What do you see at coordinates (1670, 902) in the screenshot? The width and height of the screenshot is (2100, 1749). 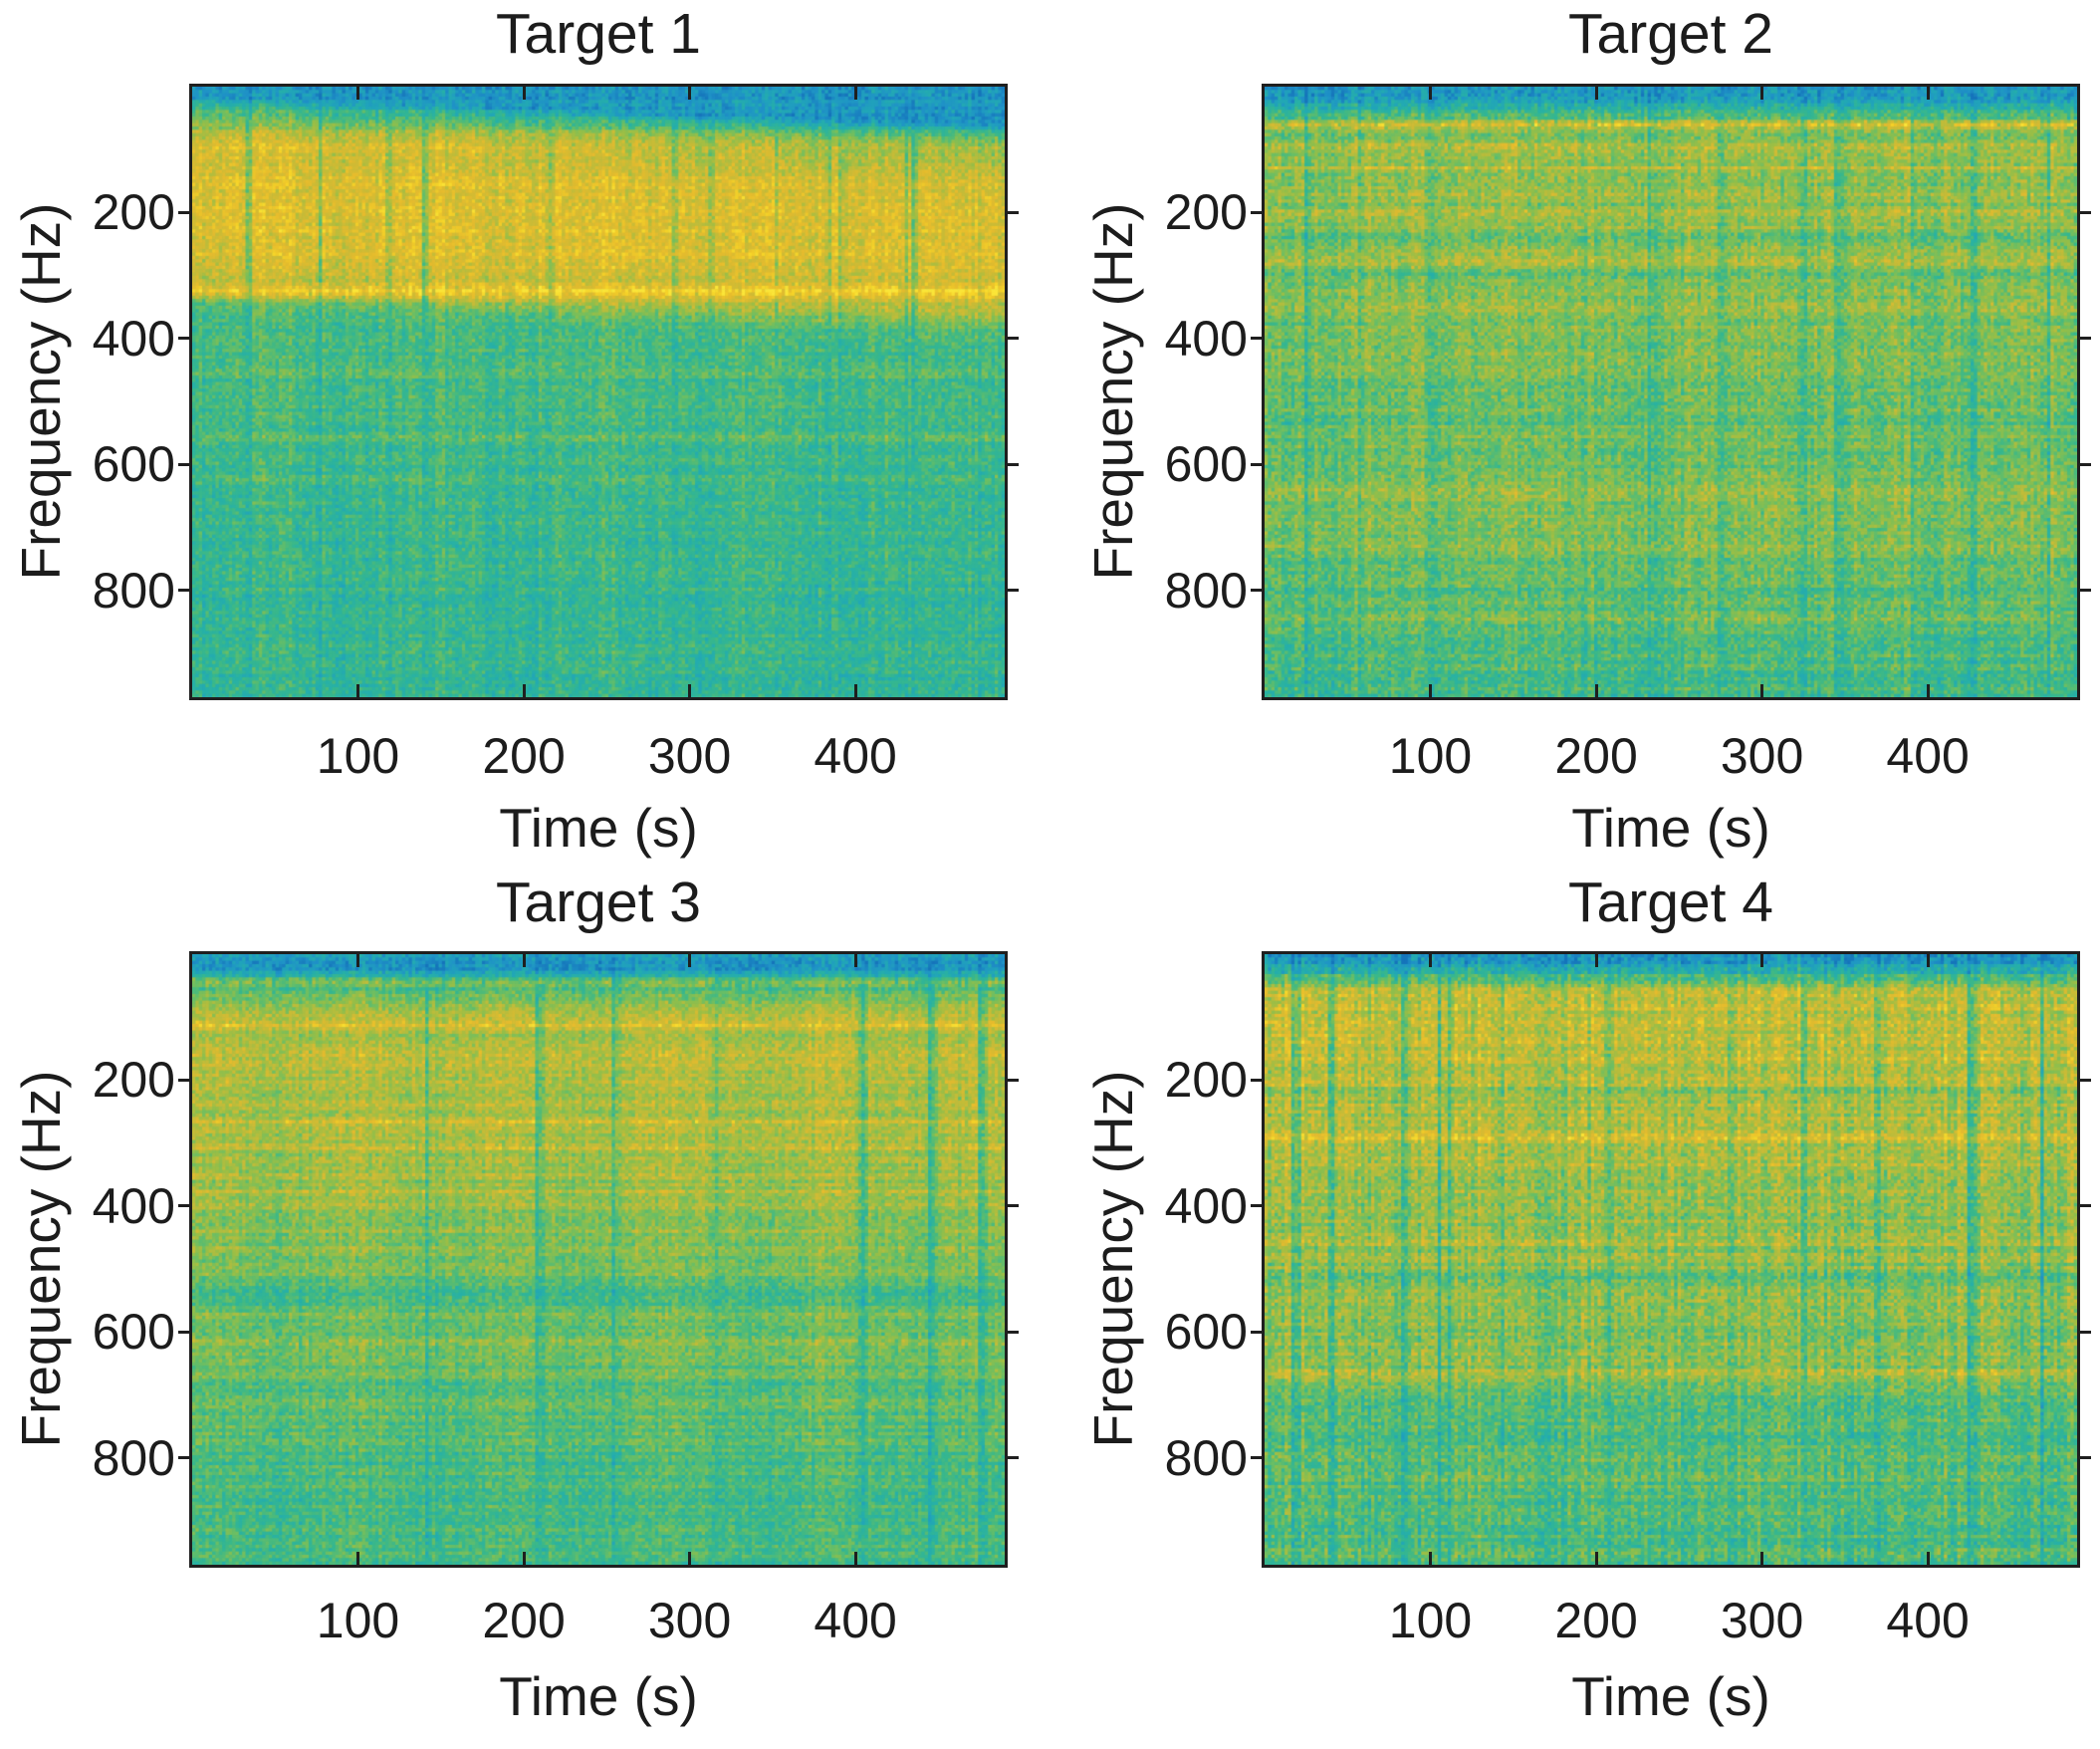 I see `plot-title-target-4: Target 4` at bounding box center [1670, 902].